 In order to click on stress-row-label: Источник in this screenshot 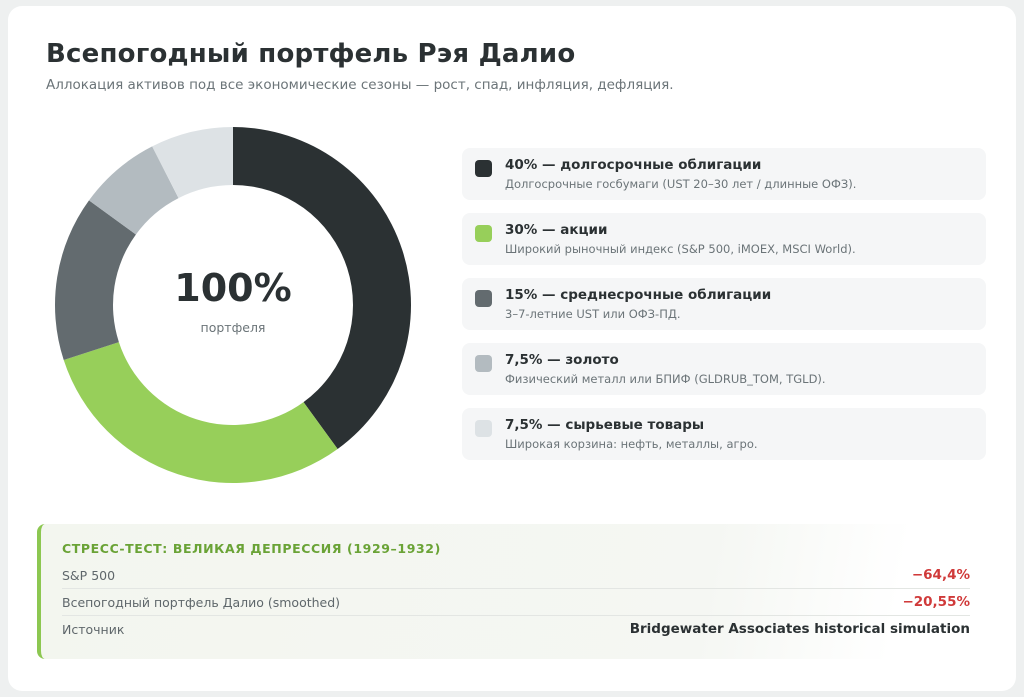, I will do `click(93, 629)`.